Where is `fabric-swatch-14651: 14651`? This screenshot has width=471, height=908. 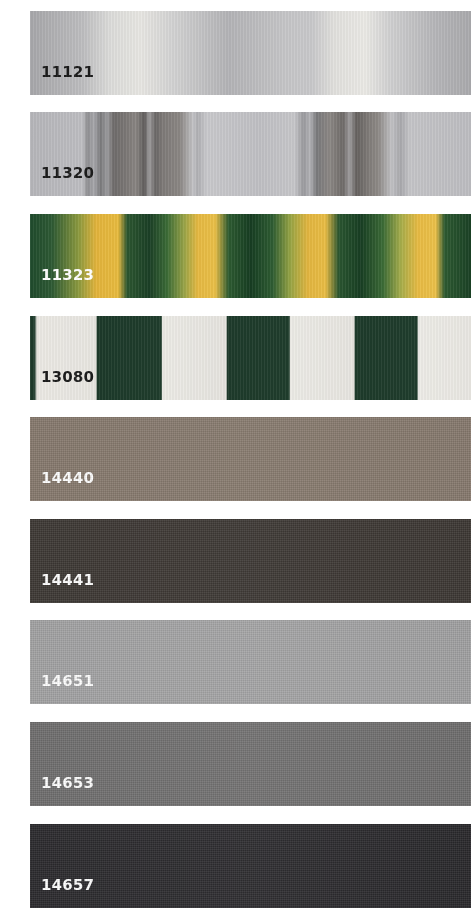
fabric-swatch-14651: 14651 is located at coordinates (250, 662).